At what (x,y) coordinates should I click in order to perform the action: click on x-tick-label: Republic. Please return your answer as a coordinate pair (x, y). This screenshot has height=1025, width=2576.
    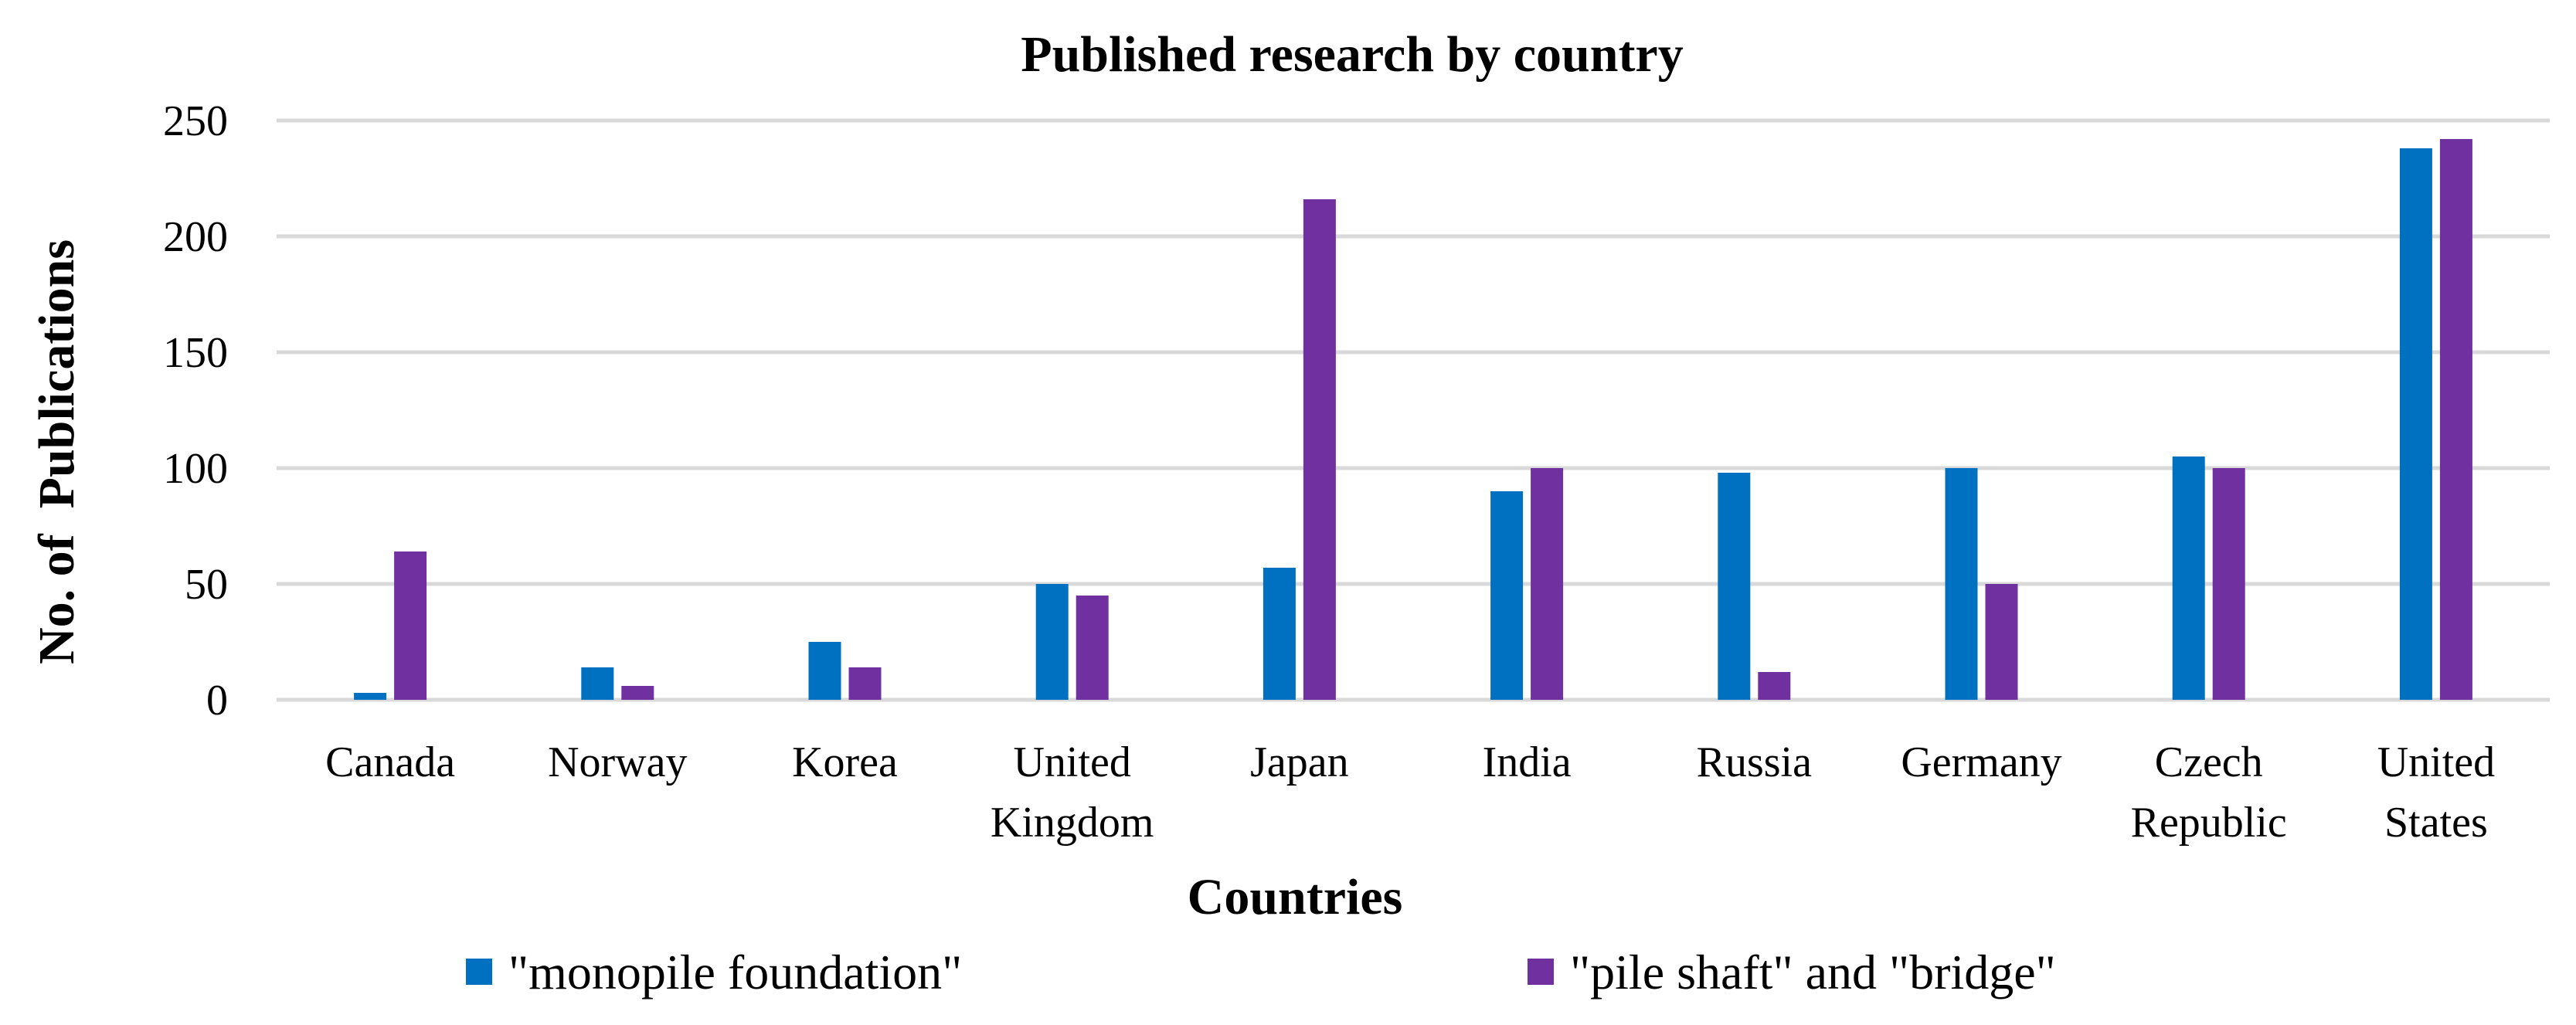
    Looking at the image, I should click on (2209, 823).